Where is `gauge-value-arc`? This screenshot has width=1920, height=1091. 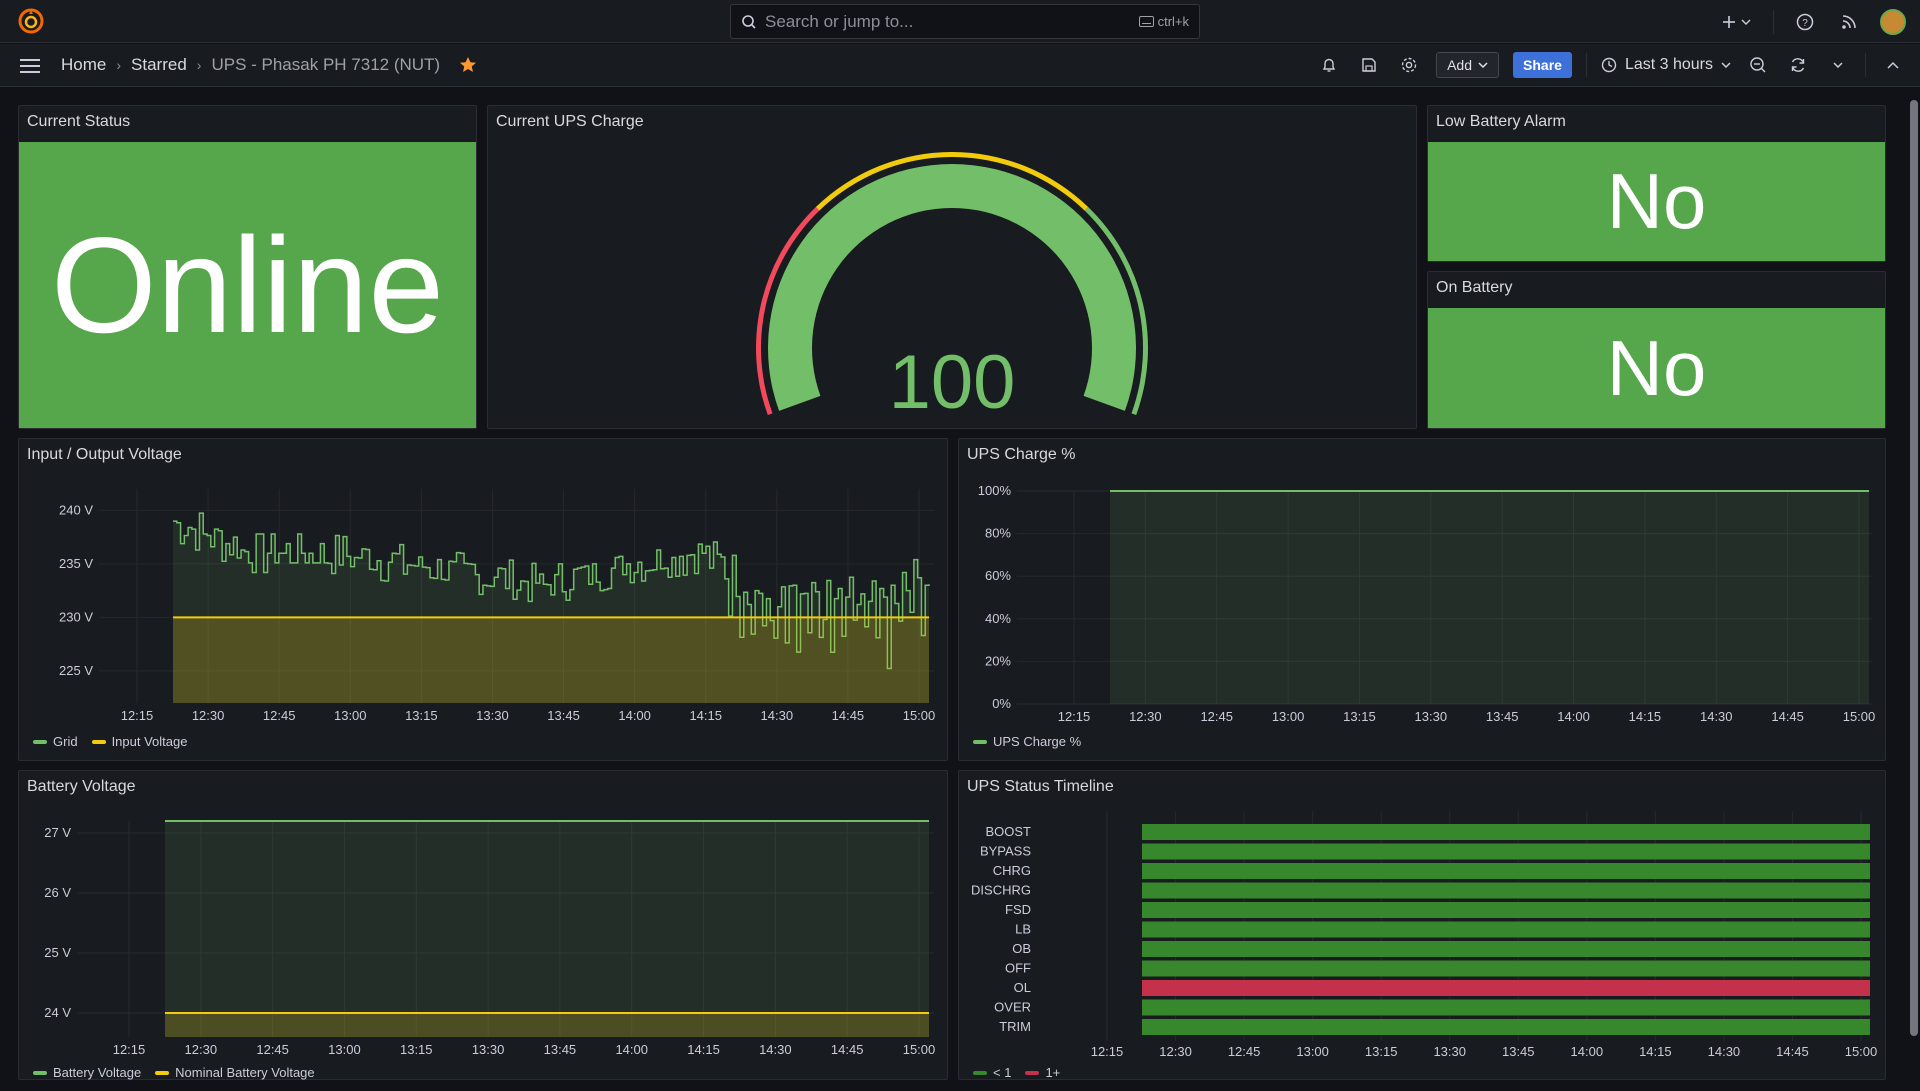
gauge-value-arc is located at coordinates (952, 287).